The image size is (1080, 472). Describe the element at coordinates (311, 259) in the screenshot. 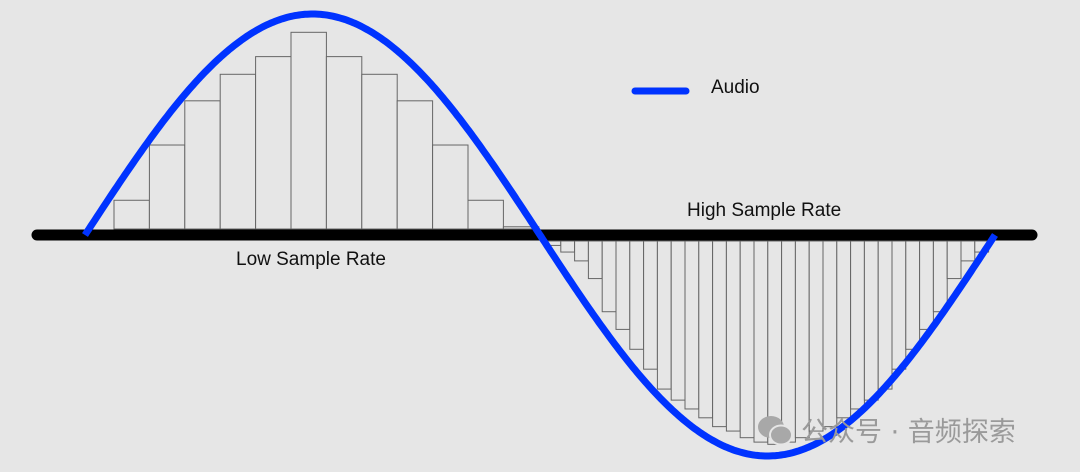

I see `low-sample-rate-label: Low Sample Rate` at that location.